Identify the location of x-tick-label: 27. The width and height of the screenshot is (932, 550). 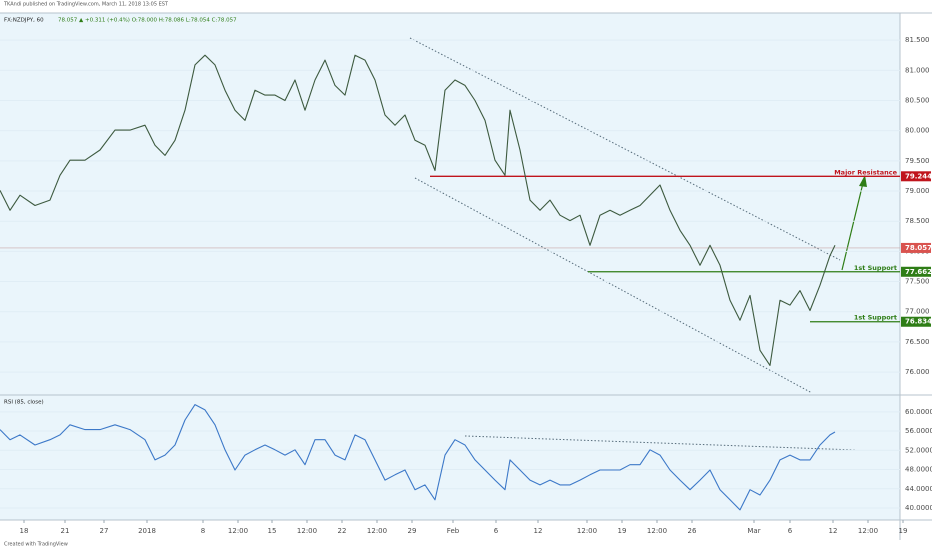
(104, 531).